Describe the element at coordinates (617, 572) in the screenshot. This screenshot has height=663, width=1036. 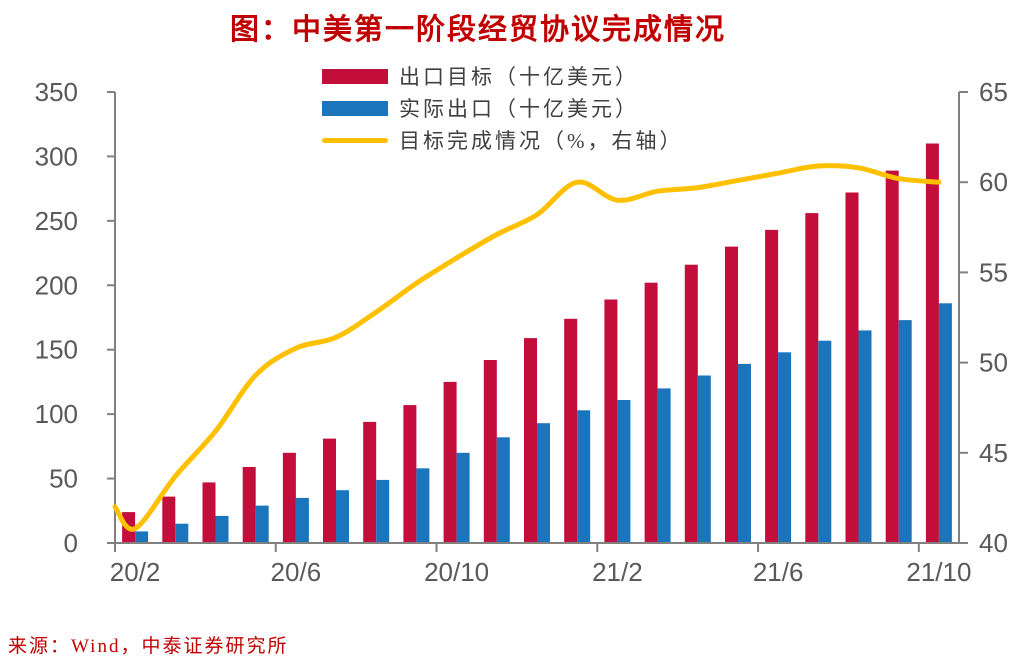
I see `x-axis-tick-label: 21/2` at that location.